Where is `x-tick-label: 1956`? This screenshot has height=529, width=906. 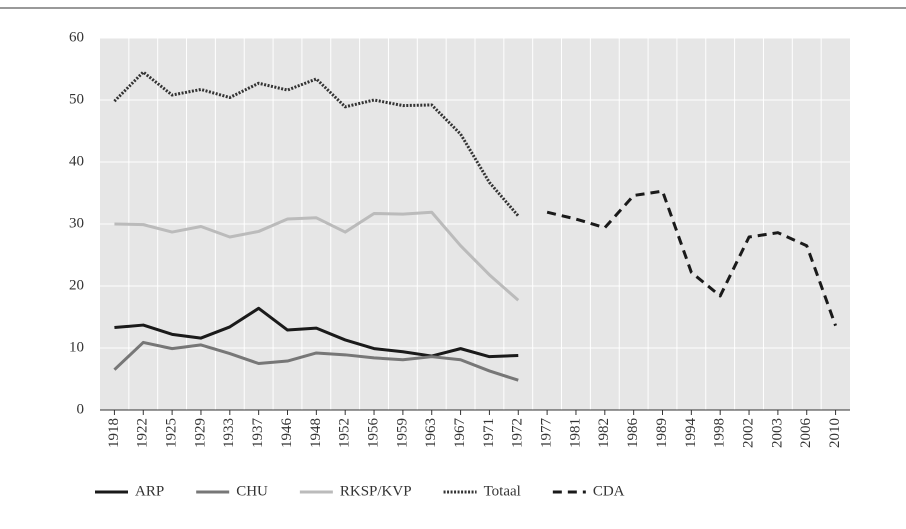
x-tick-label: 1956 is located at coordinates (373, 433).